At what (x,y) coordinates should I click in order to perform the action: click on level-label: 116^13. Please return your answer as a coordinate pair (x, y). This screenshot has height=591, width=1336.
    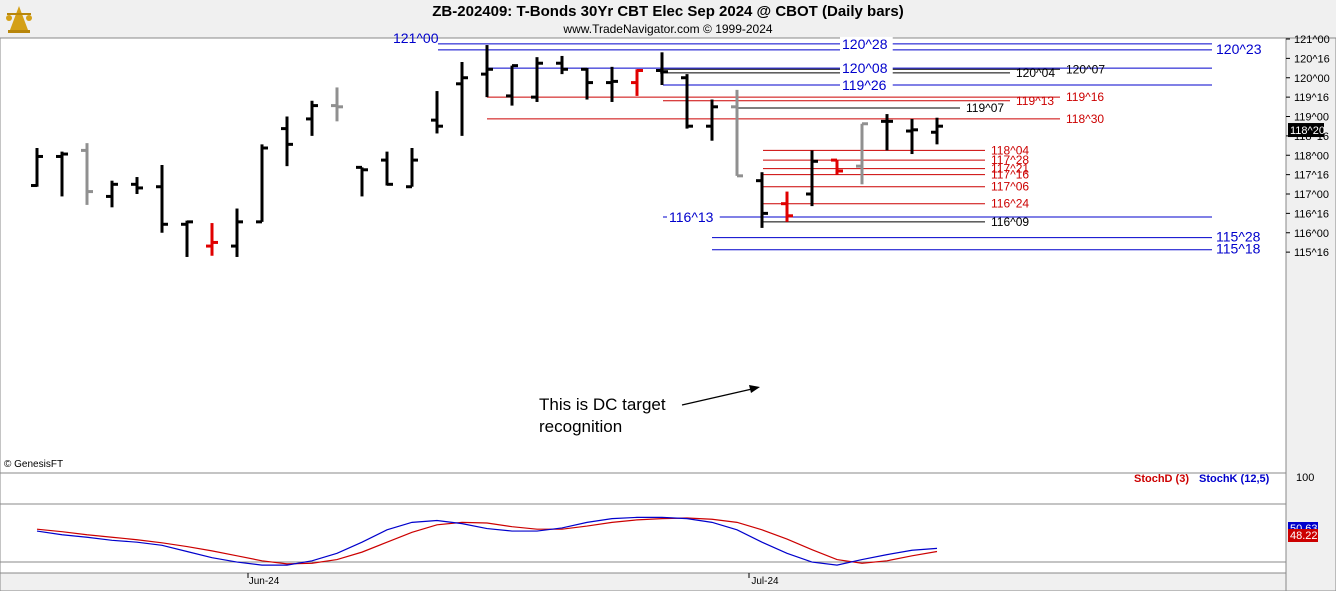
    Looking at the image, I should click on (691, 217).